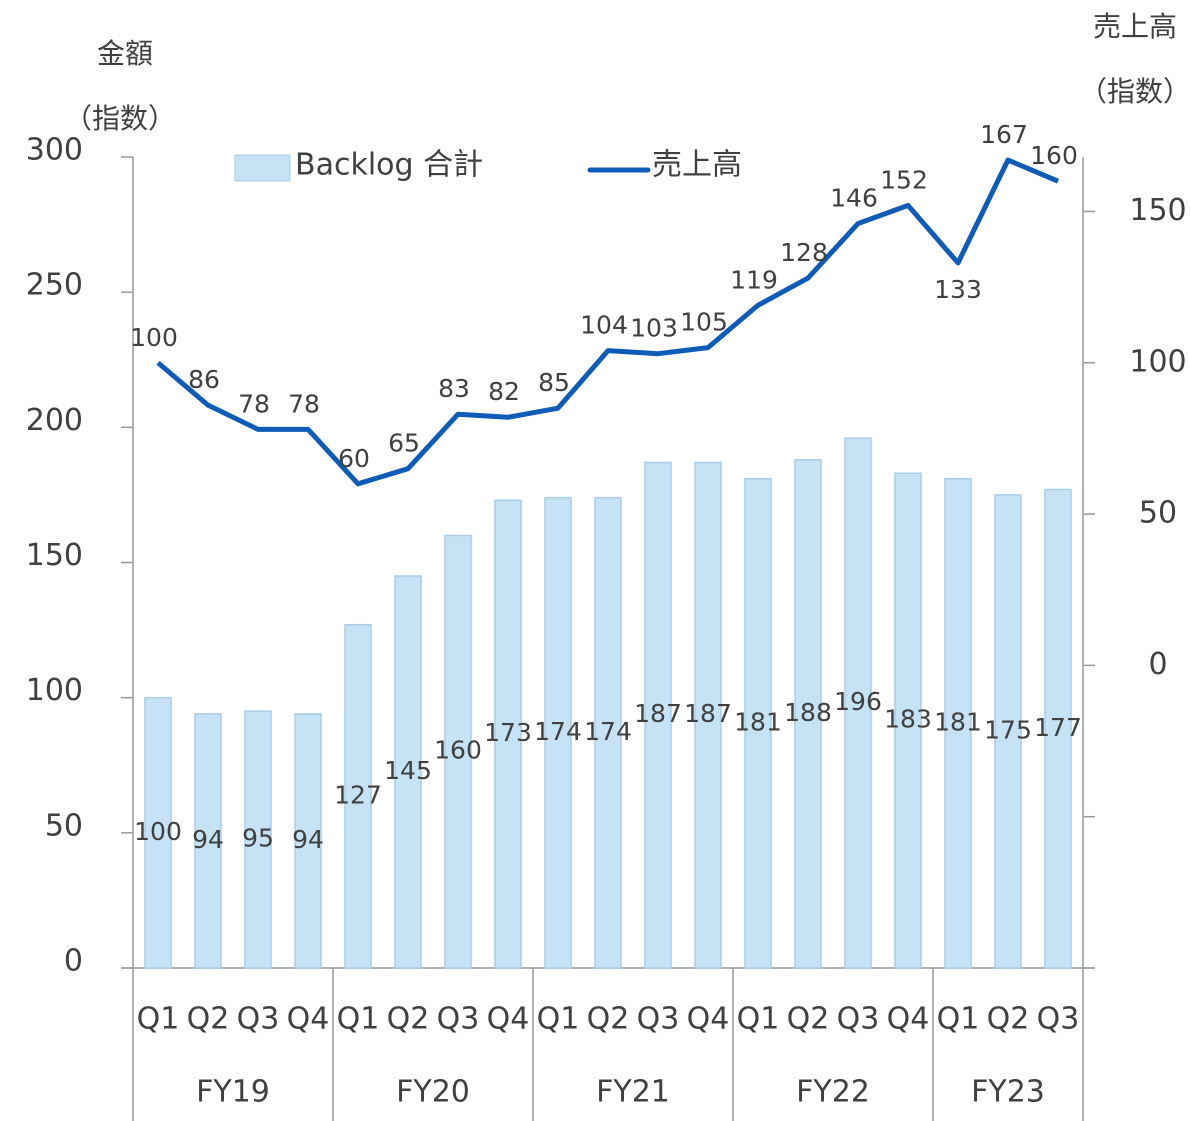  I want to click on legend-label: Backlog 合計, so click(389, 165).